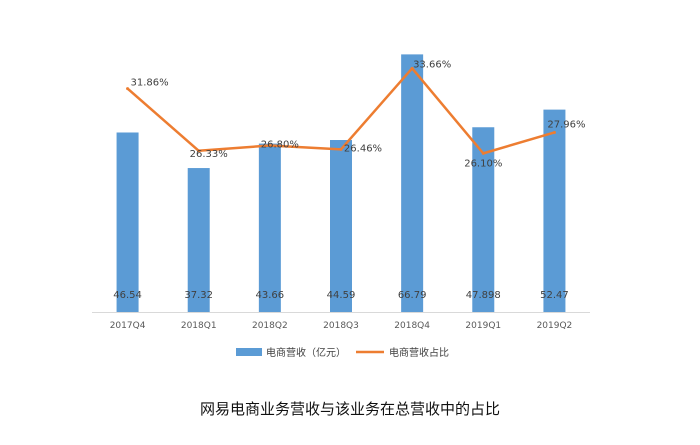 The image size is (700, 445). What do you see at coordinates (419, 352) in the screenshot?
I see `legend-line-label: 电商营收占比` at bounding box center [419, 352].